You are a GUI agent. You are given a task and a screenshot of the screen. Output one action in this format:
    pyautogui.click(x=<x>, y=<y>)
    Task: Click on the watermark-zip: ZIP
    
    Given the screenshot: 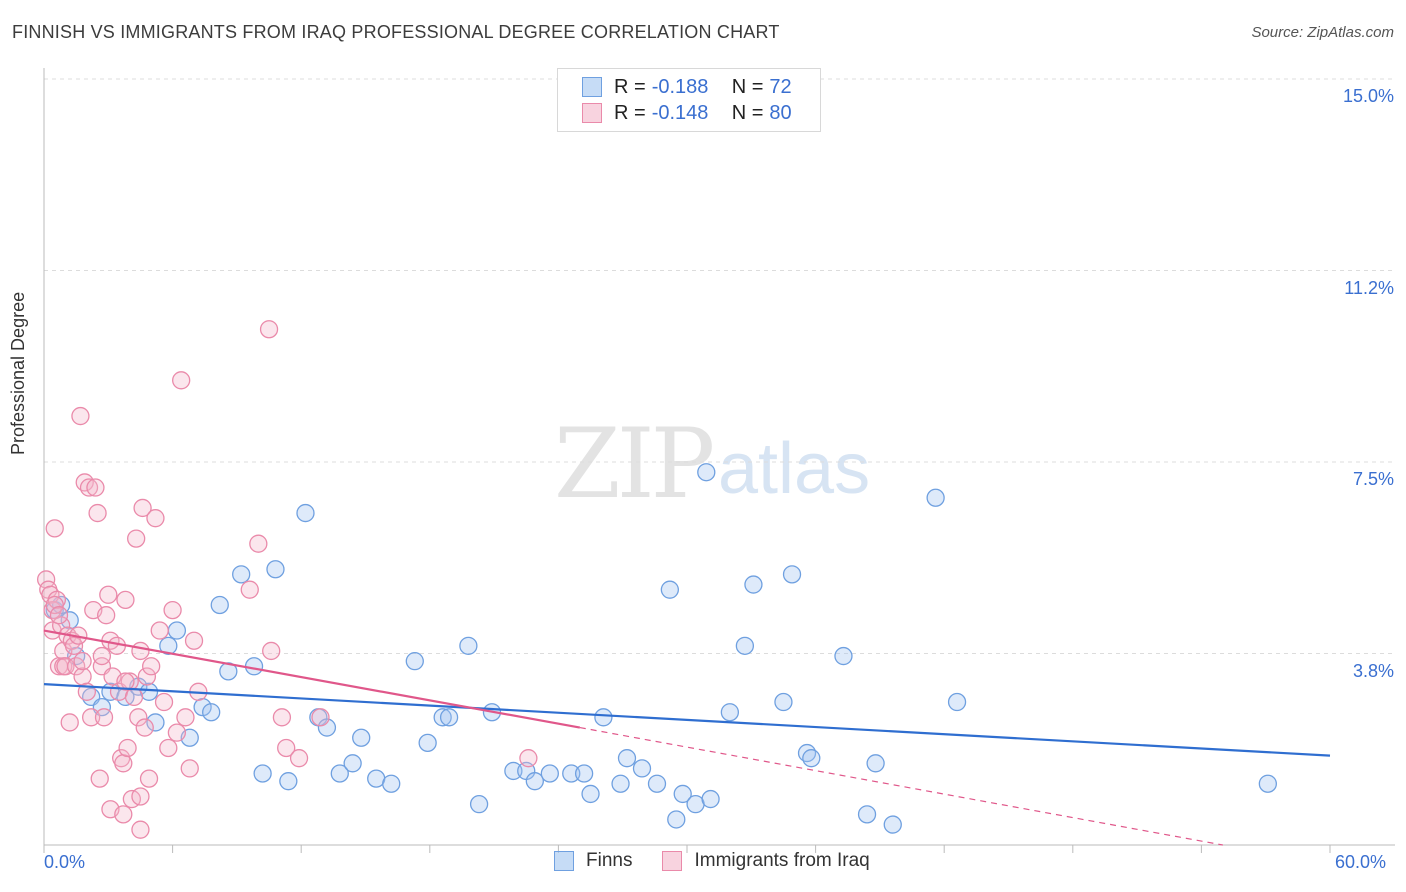 What is the action you would take?
    pyautogui.click(x=634, y=464)
    